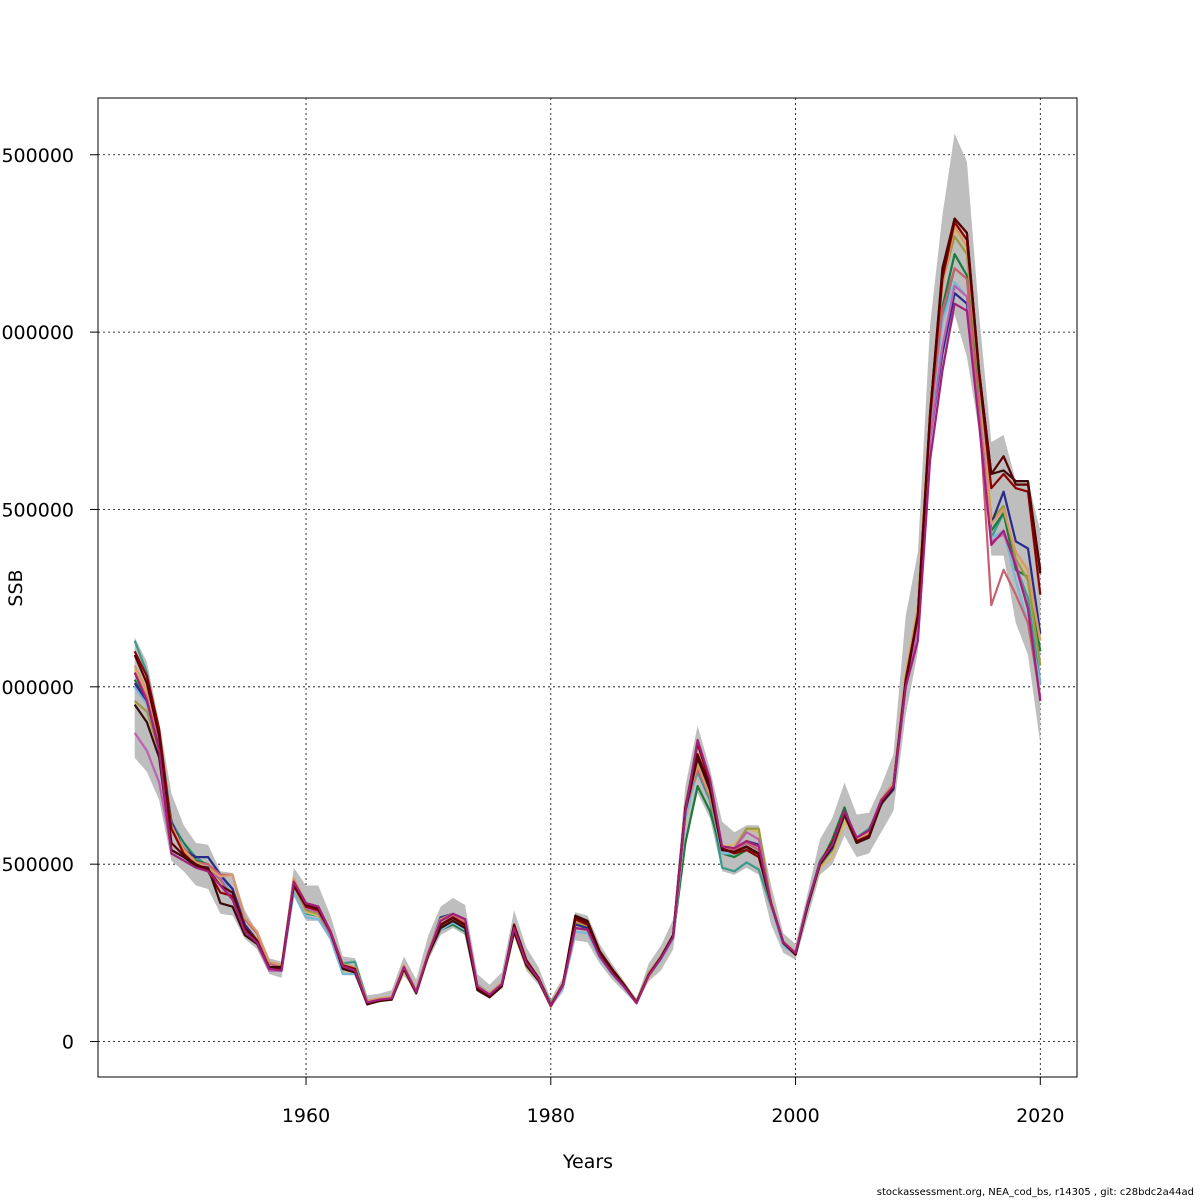  I want to click on x-tick-label: 2020, so click(1040, 1116).